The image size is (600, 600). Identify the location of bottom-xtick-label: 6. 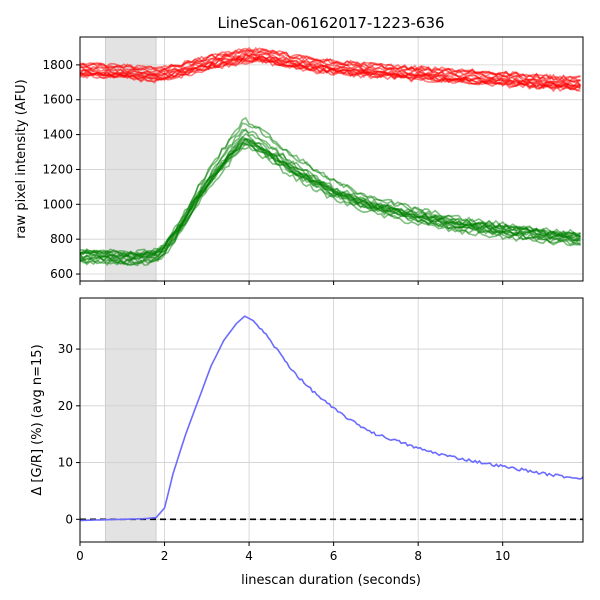
(334, 556).